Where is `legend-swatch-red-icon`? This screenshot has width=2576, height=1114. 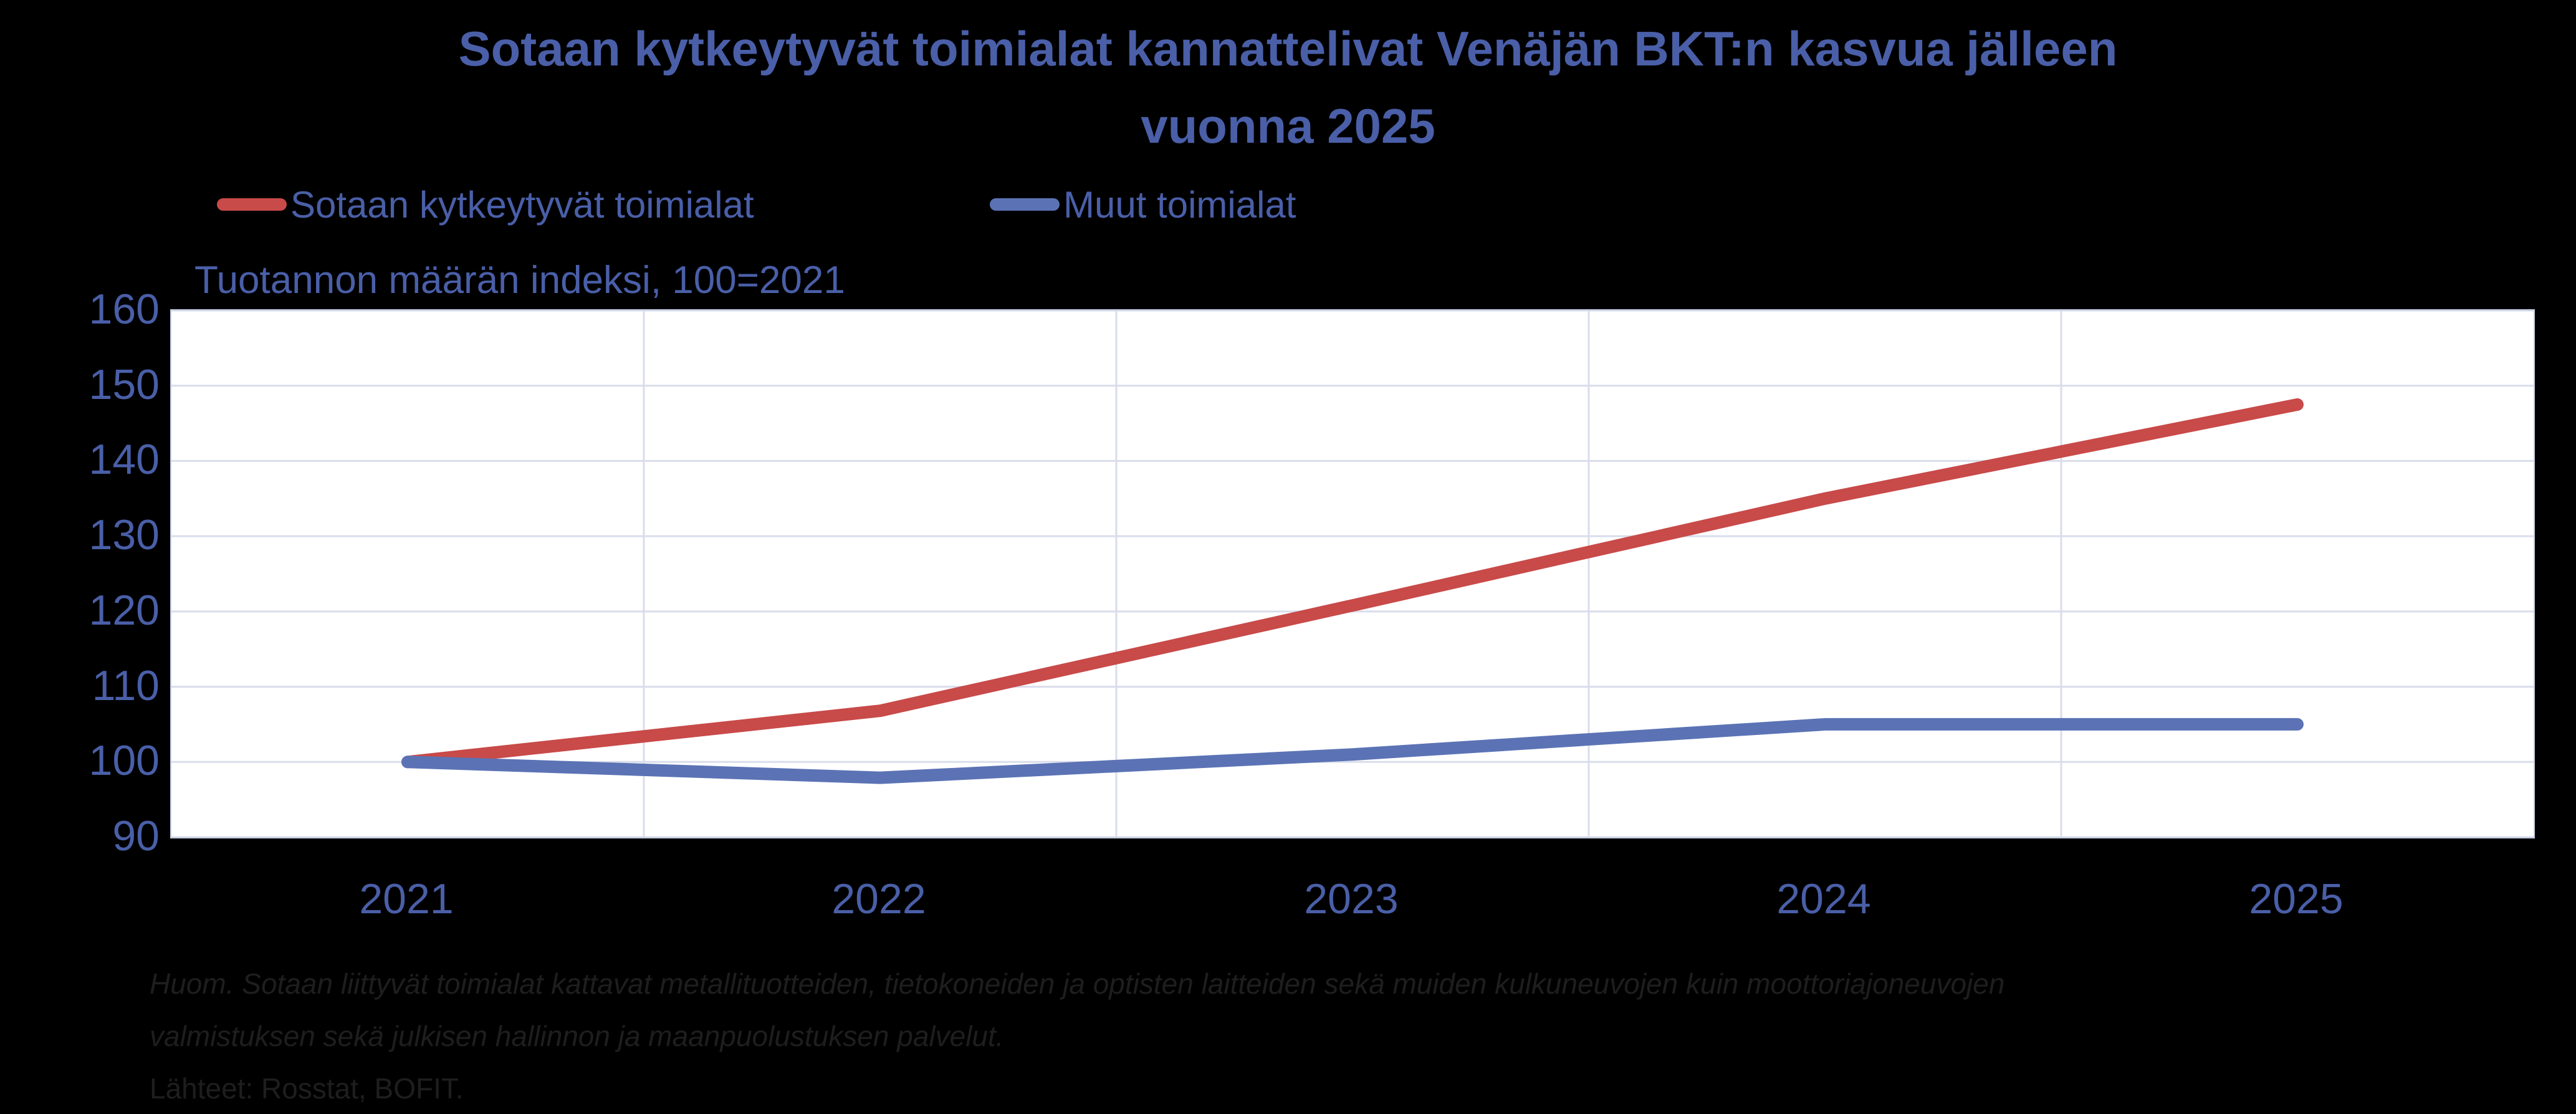 legend-swatch-red-icon is located at coordinates (252, 204).